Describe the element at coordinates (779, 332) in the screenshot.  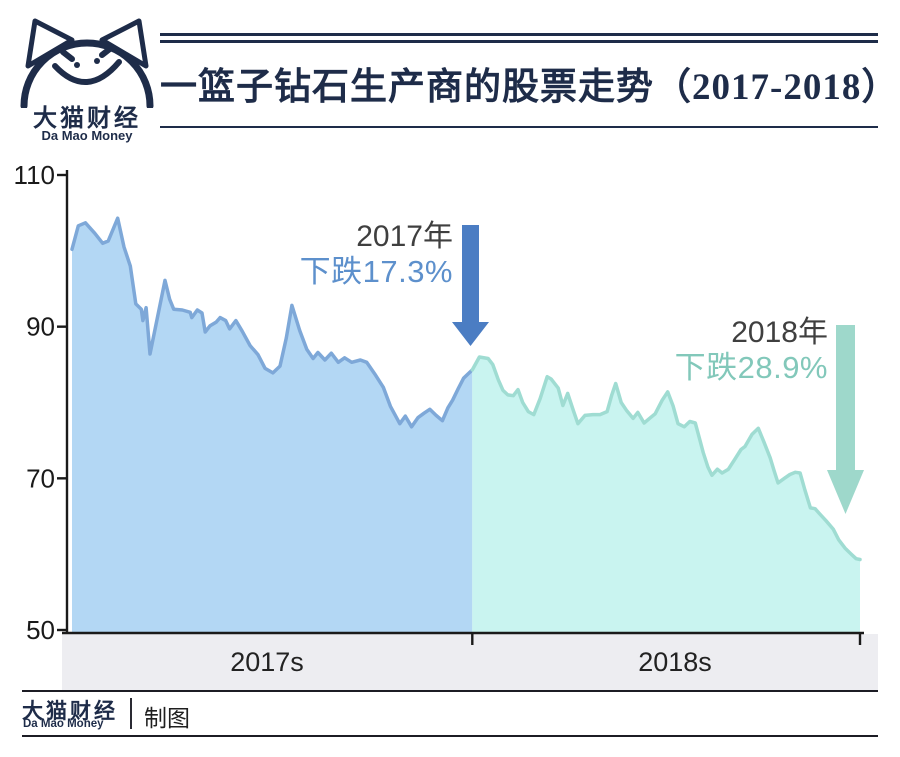
I see `annotation-2018-year: 2018年` at that location.